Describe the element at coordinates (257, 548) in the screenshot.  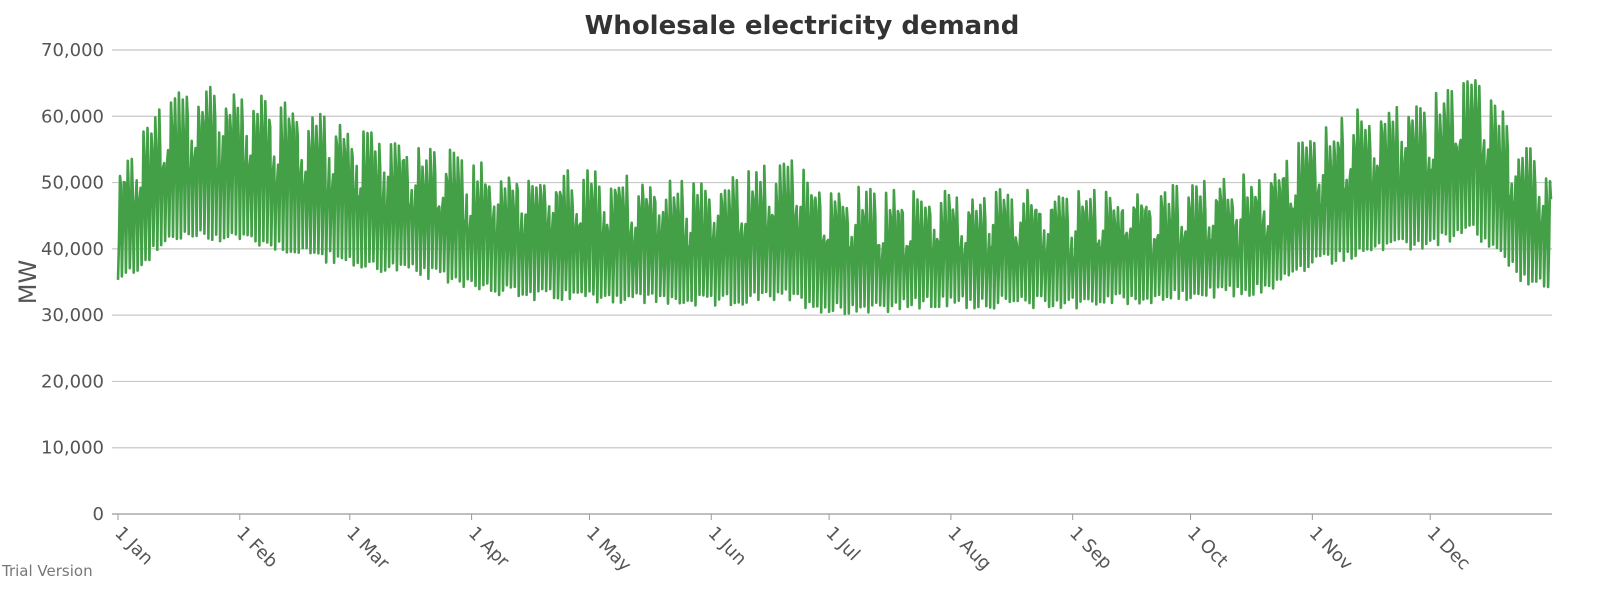
I see `x-tick-label: 1 Feb` at that location.